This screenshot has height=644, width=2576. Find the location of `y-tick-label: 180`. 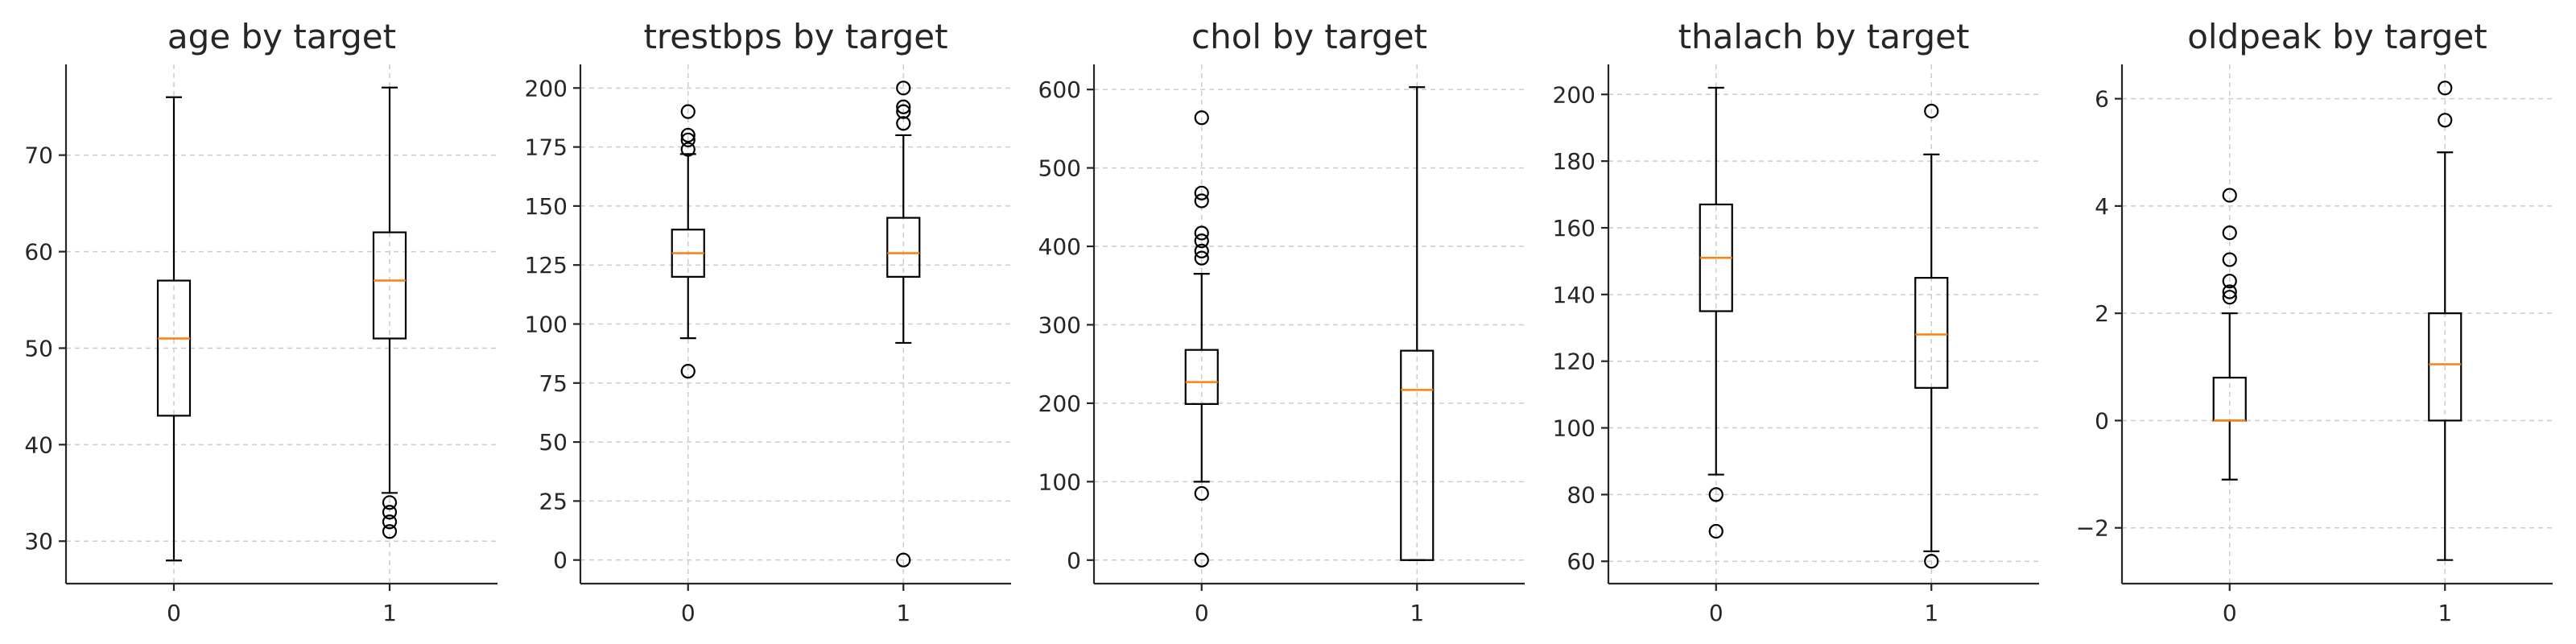

y-tick-label: 180 is located at coordinates (1574, 161).